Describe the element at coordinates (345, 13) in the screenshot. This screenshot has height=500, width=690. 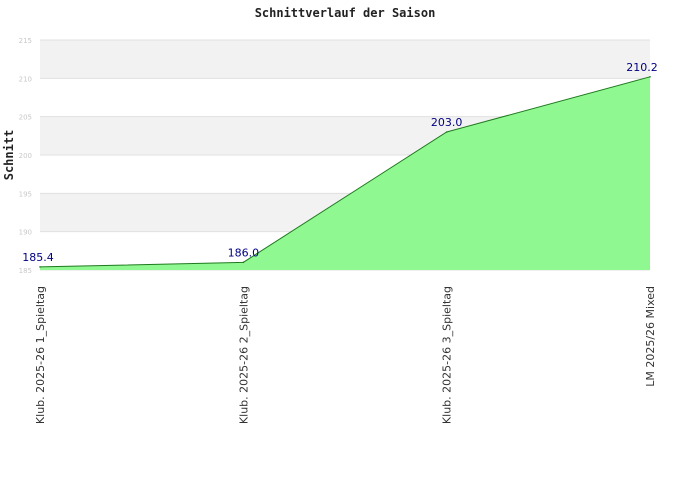
I see `chart-title: Schnittverlauf der Saison` at that location.